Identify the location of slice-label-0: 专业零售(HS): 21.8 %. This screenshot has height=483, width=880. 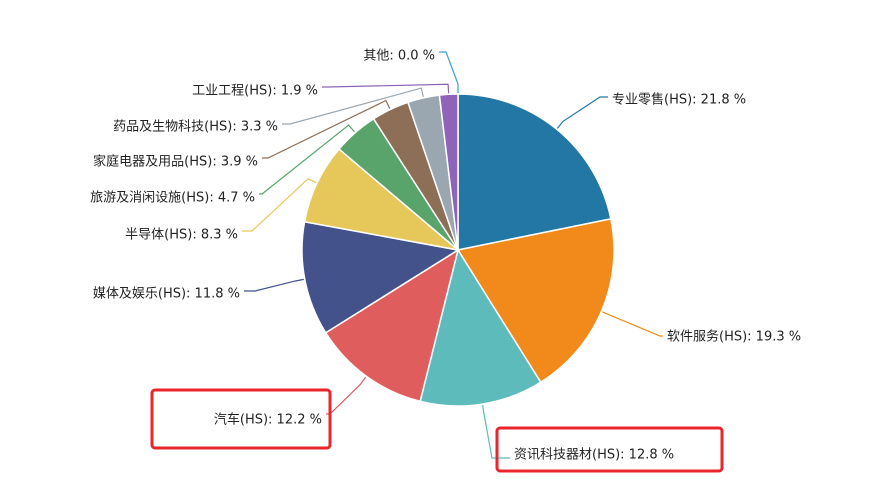
(679, 100).